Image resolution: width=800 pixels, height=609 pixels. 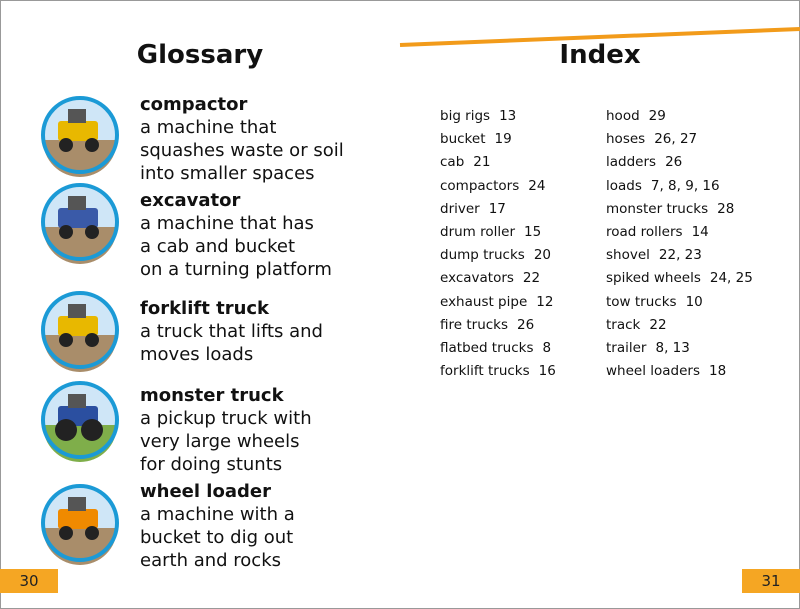 What do you see at coordinates (212, 395) in the screenshot?
I see `glossary-term: monster truck` at bounding box center [212, 395].